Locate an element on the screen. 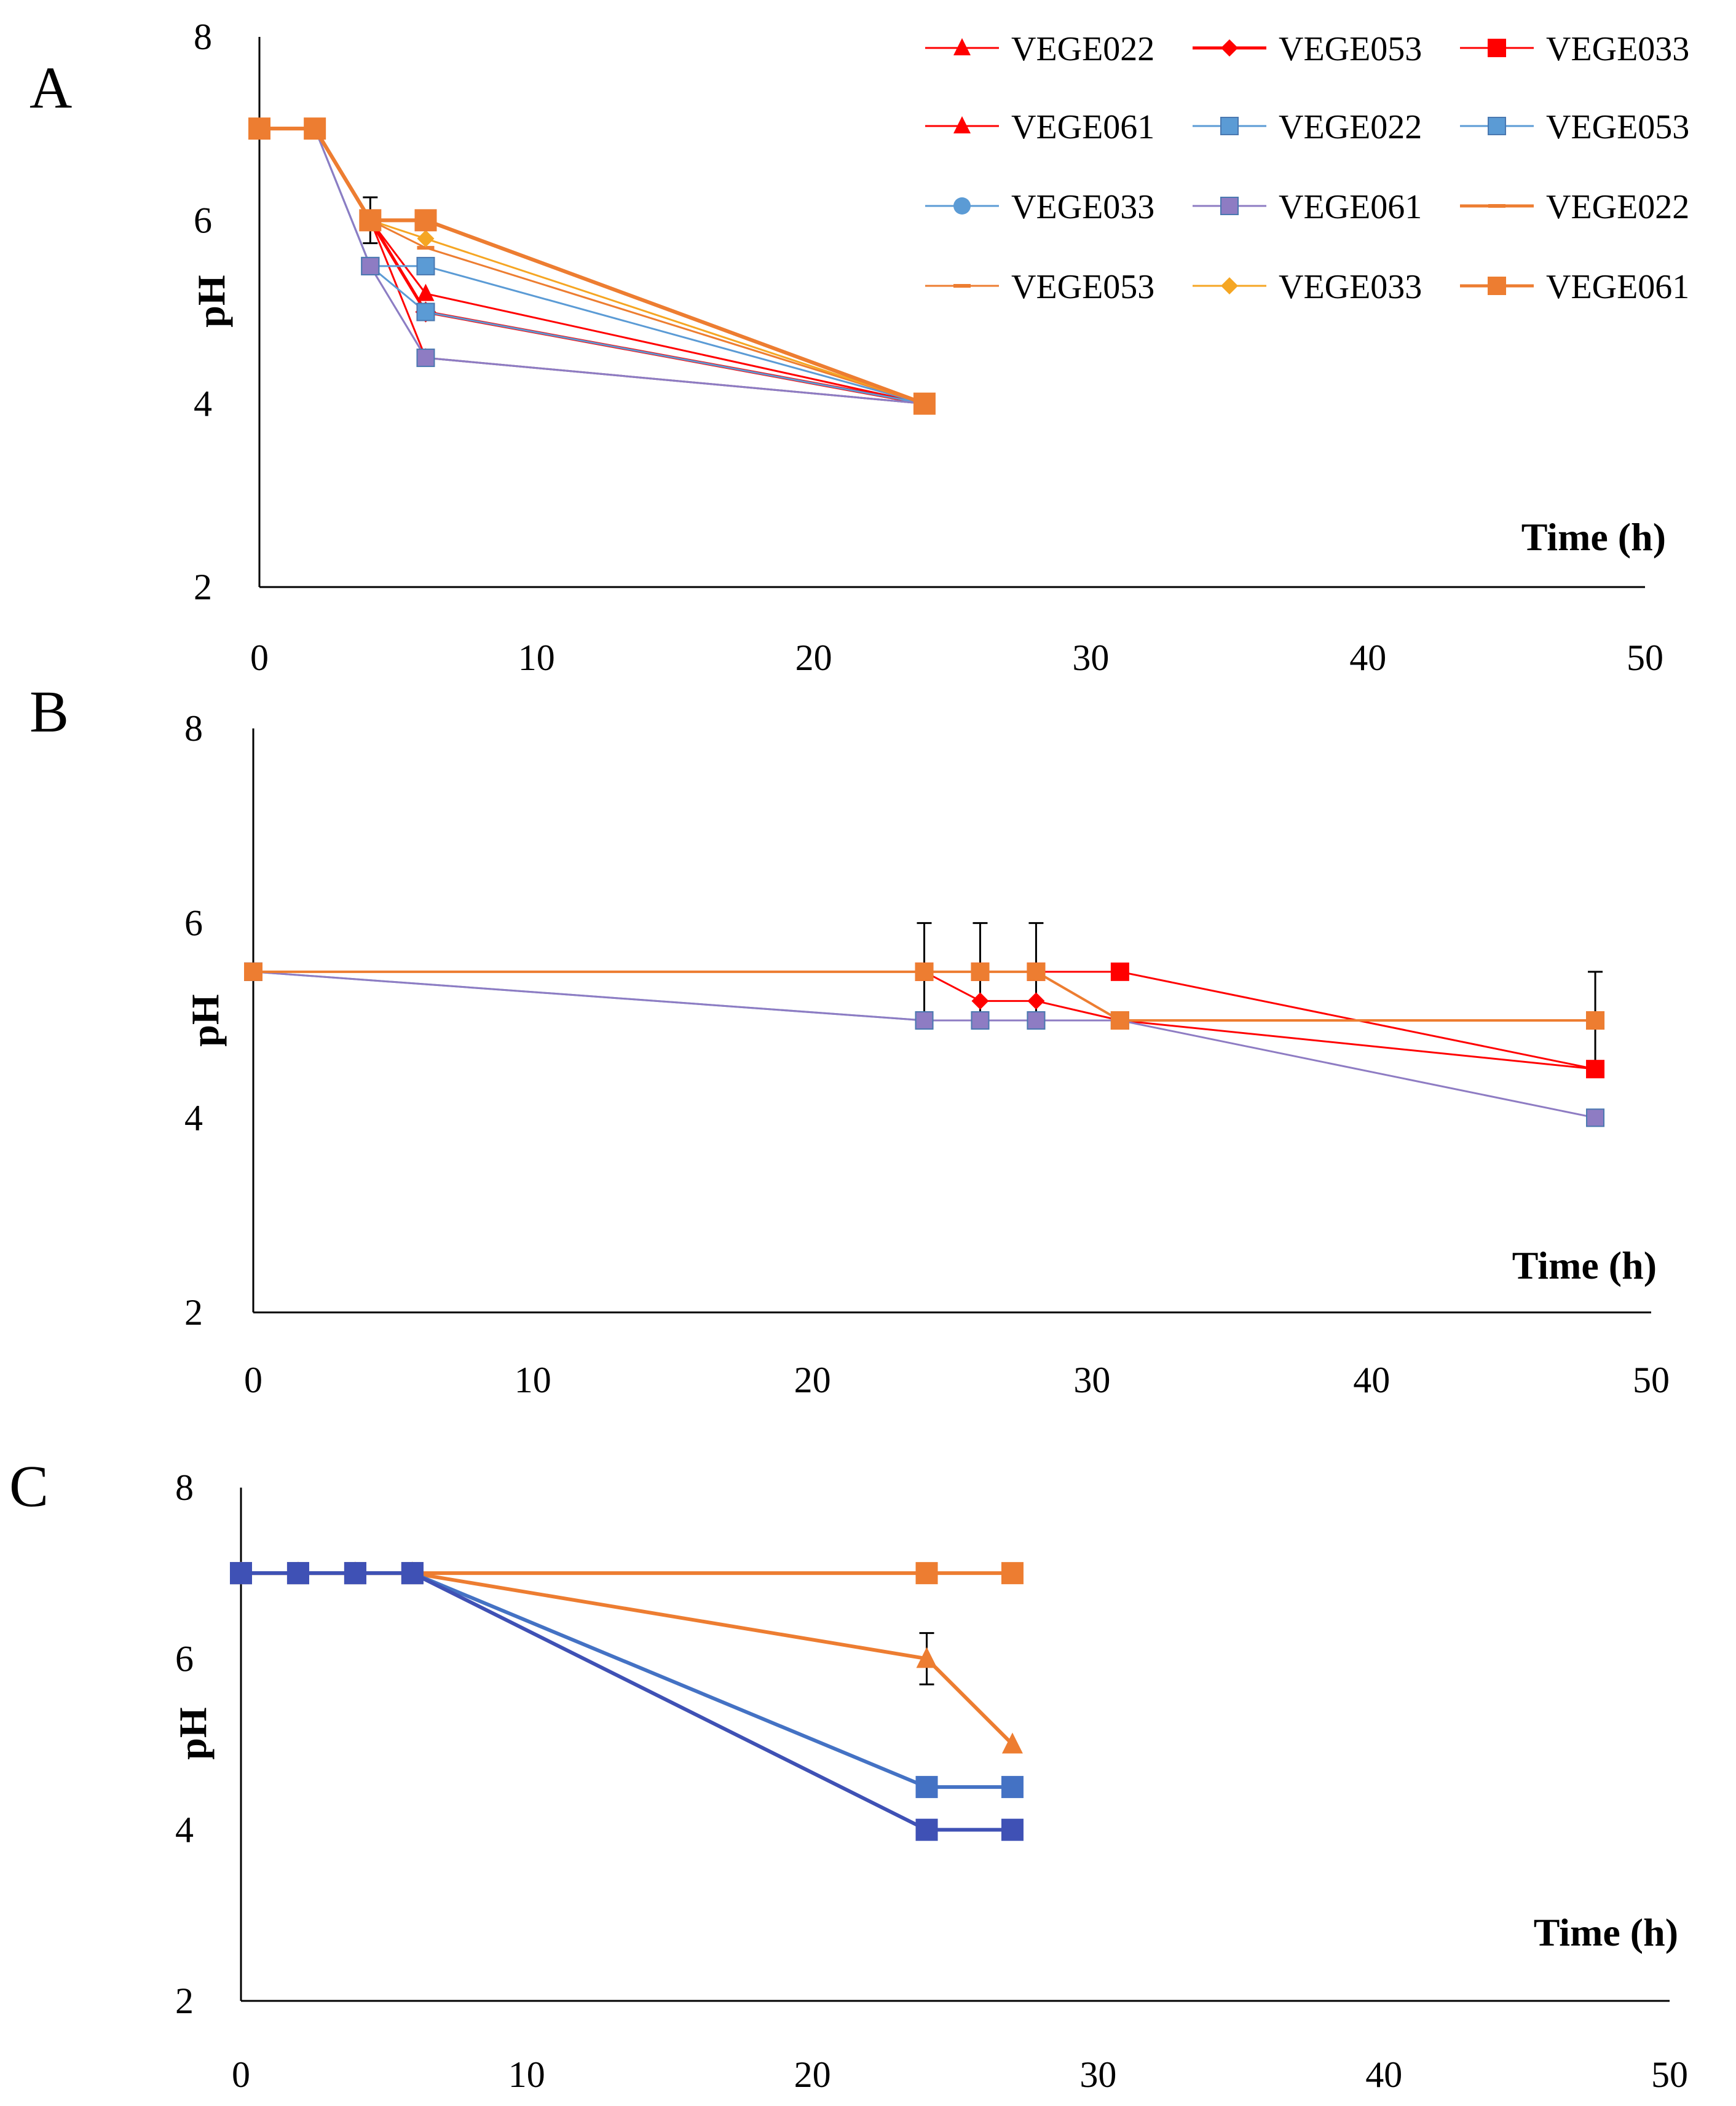  legend-item: VEGE053 is located at coordinates (1307, 49).